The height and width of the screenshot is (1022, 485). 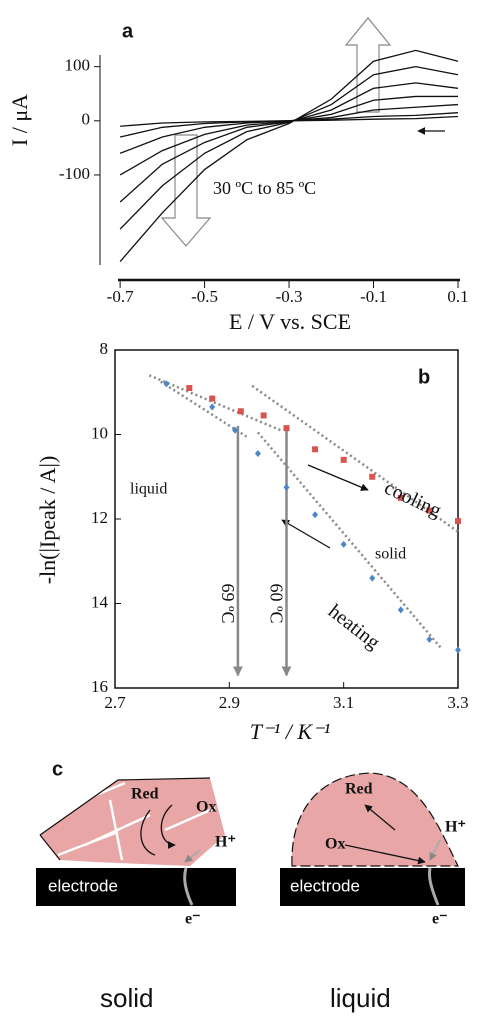 I want to click on note: heating, so click(x=354, y=627).